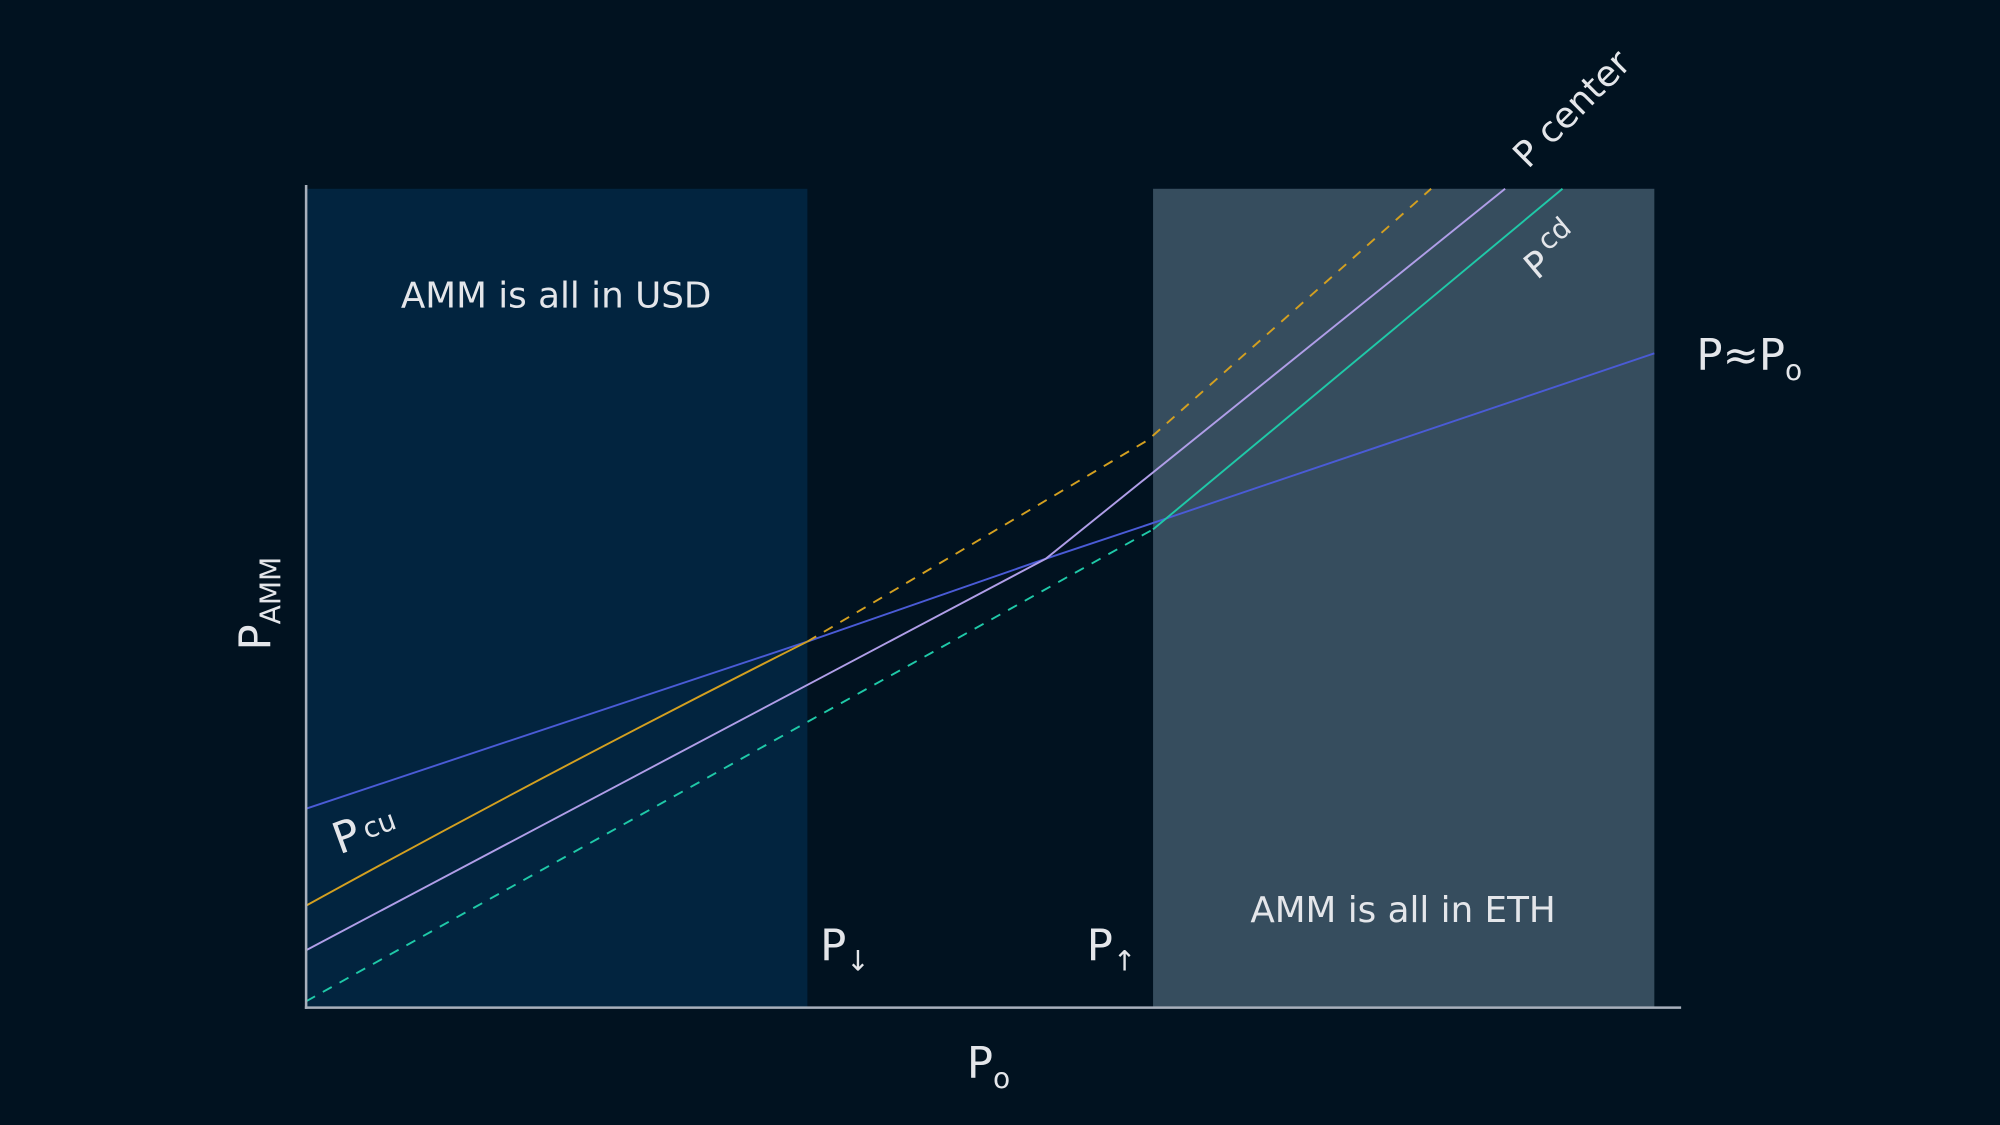  I want to click on label-main: P≈P, so click(1740, 356).